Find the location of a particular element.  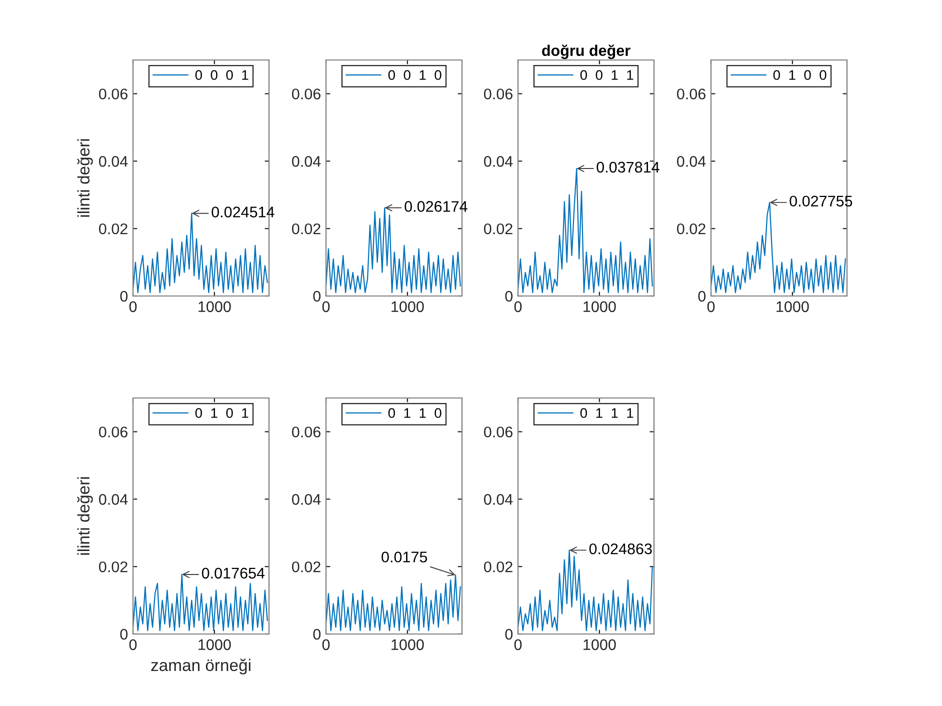

legend-label: 0 1 1 0 is located at coordinates (415, 413).